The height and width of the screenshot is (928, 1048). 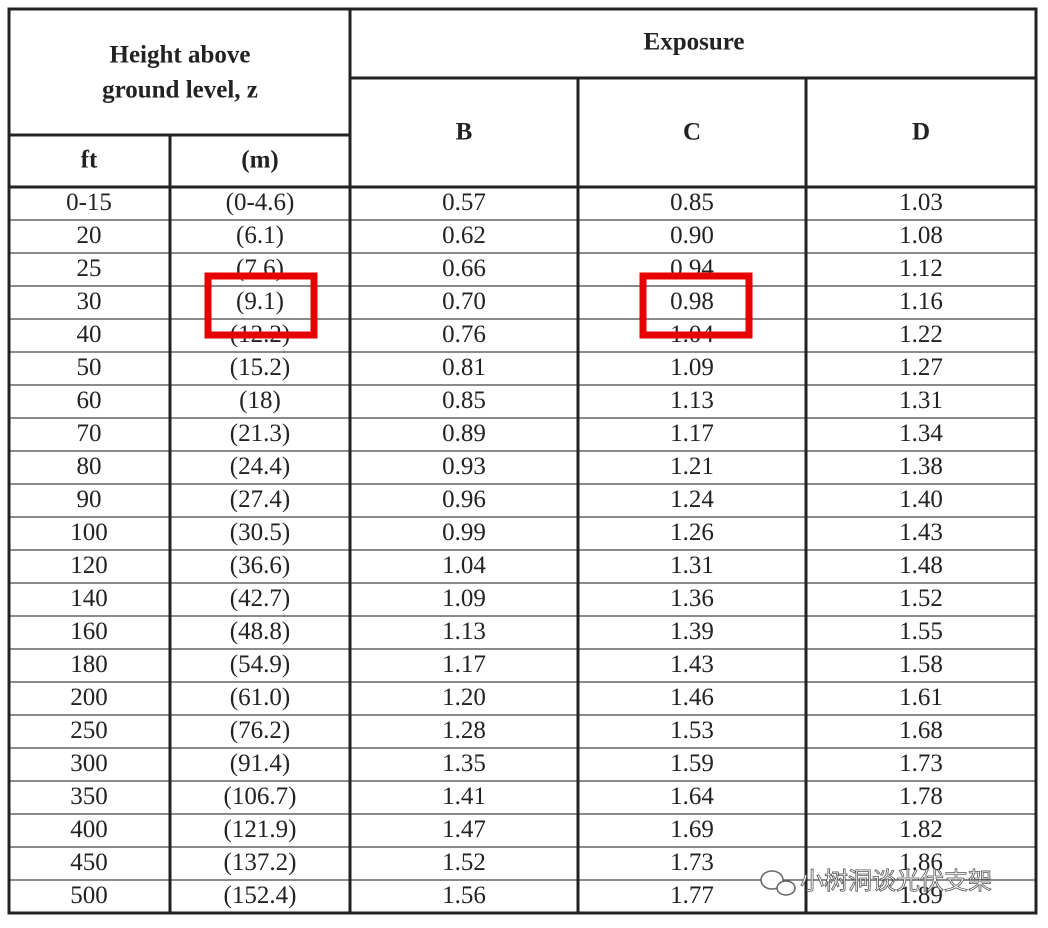 I want to click on table-cell: (21.3), so click(x=260, y=433).